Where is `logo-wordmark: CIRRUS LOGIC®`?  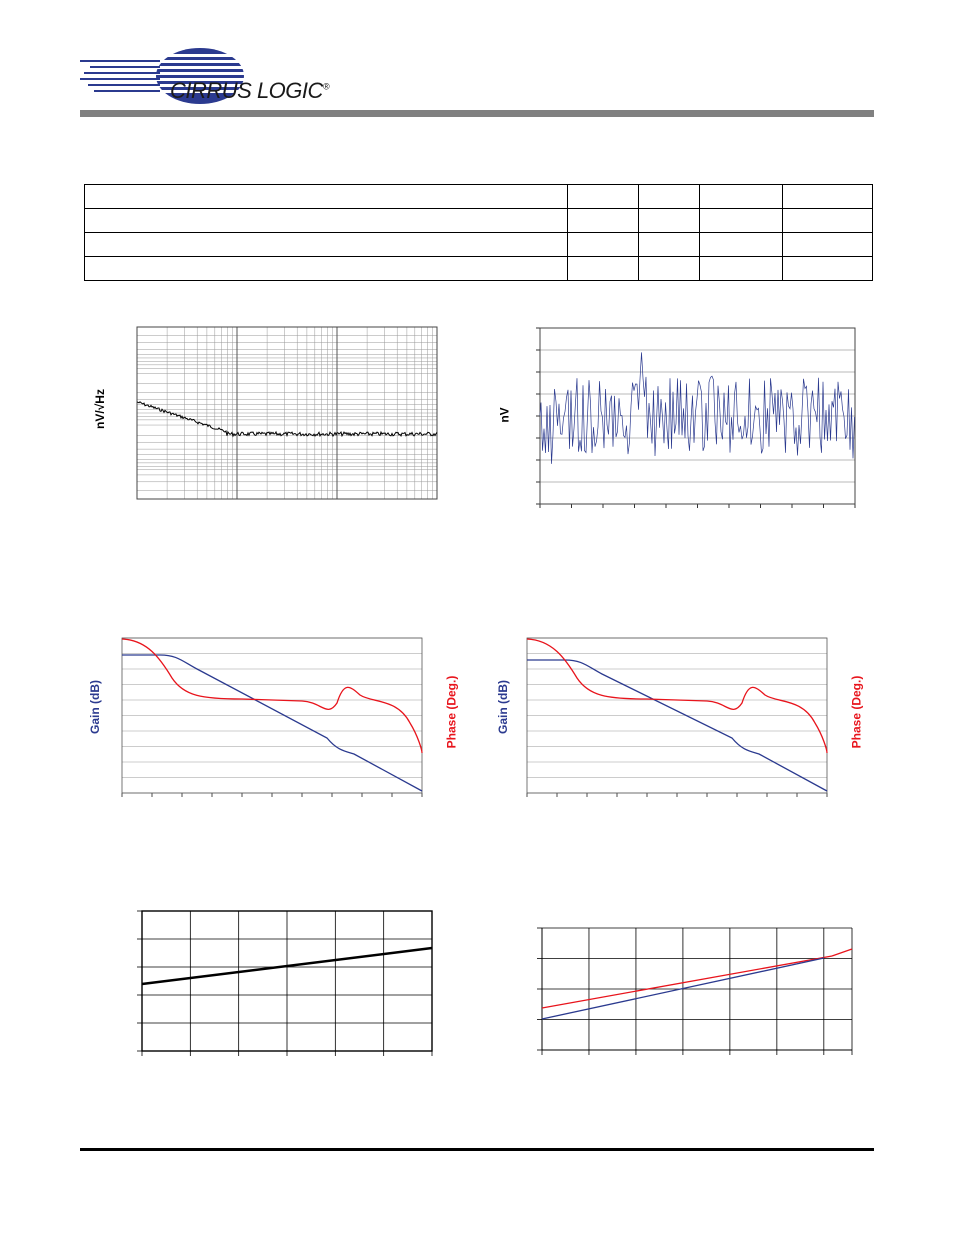
logo-wordmark: CIRRUS LOGIC® is located at coordinates (250, 91).